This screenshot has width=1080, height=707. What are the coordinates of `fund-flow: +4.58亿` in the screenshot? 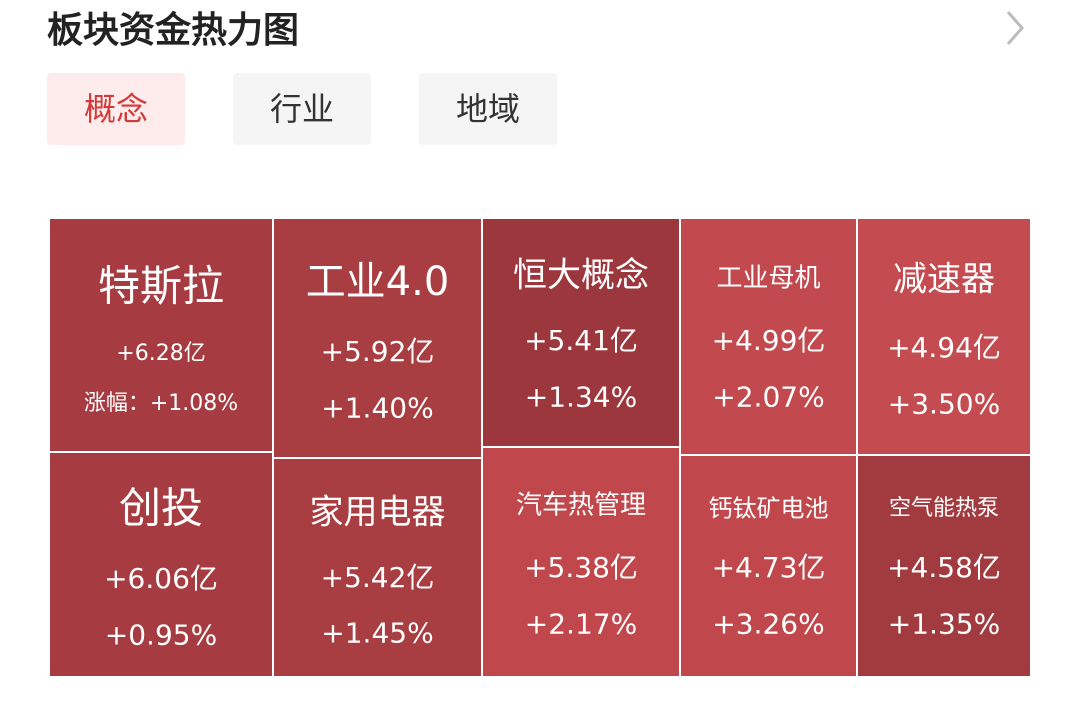 It's located at (944, 567).